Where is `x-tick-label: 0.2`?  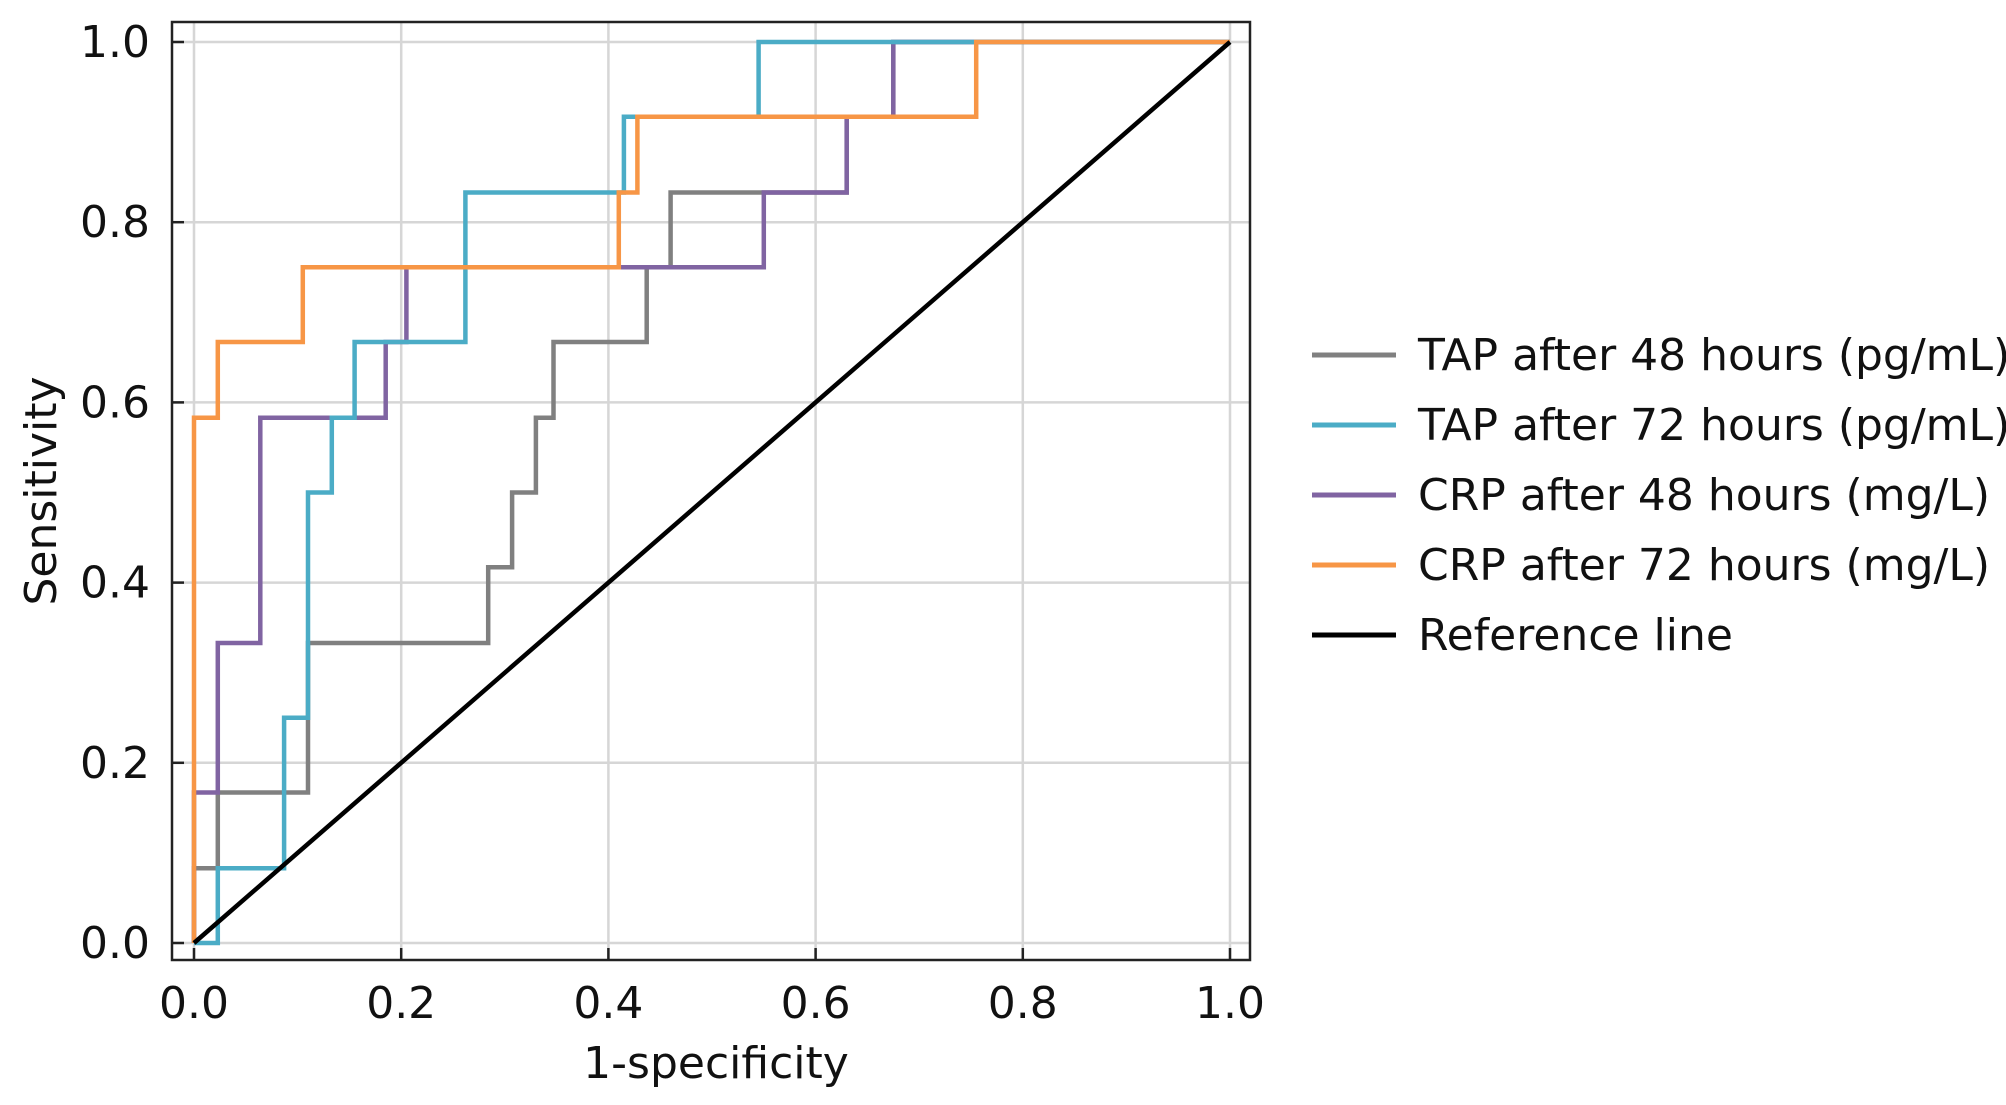
x-tick-label: 0.2 is located at coordinates (401, 1003).